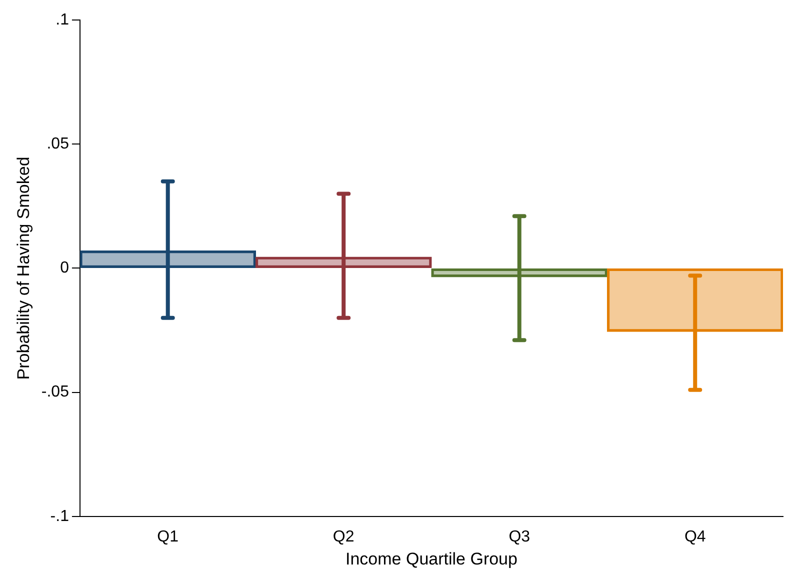 This screenshot has width=791, height=580. I want to click on y-tick-label: .1, so click(63, 19).